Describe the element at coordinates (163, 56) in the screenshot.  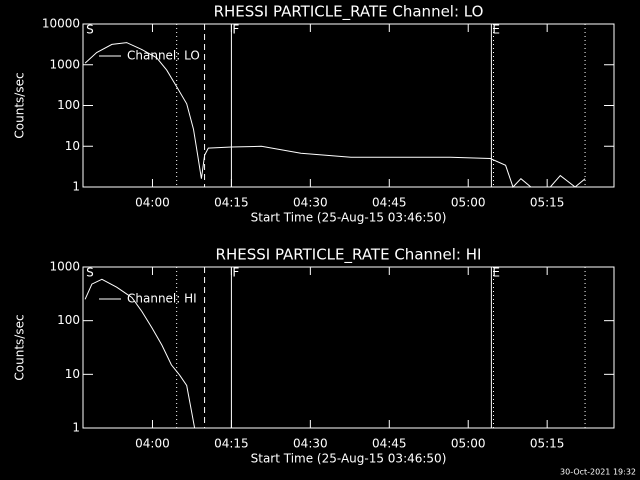
I see `legend-label: Channel: LO` at that location.